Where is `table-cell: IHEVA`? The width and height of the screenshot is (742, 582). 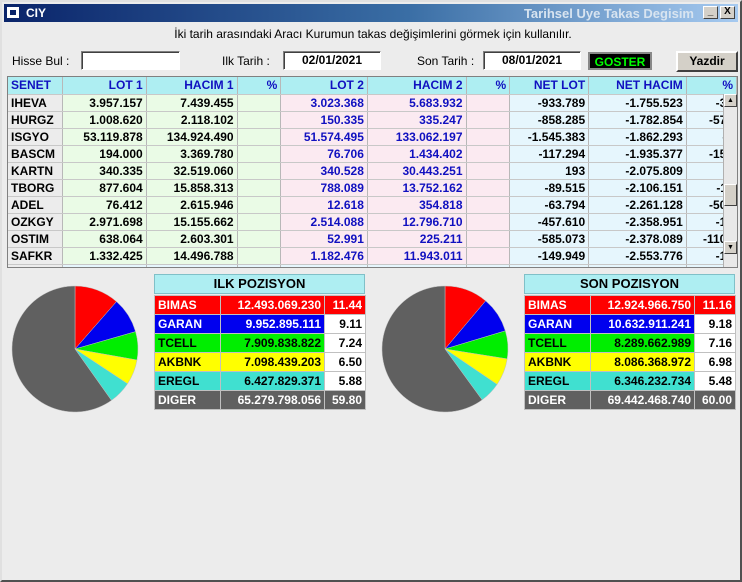
table-cell: IHEVA is located at coordinates (35, 103).